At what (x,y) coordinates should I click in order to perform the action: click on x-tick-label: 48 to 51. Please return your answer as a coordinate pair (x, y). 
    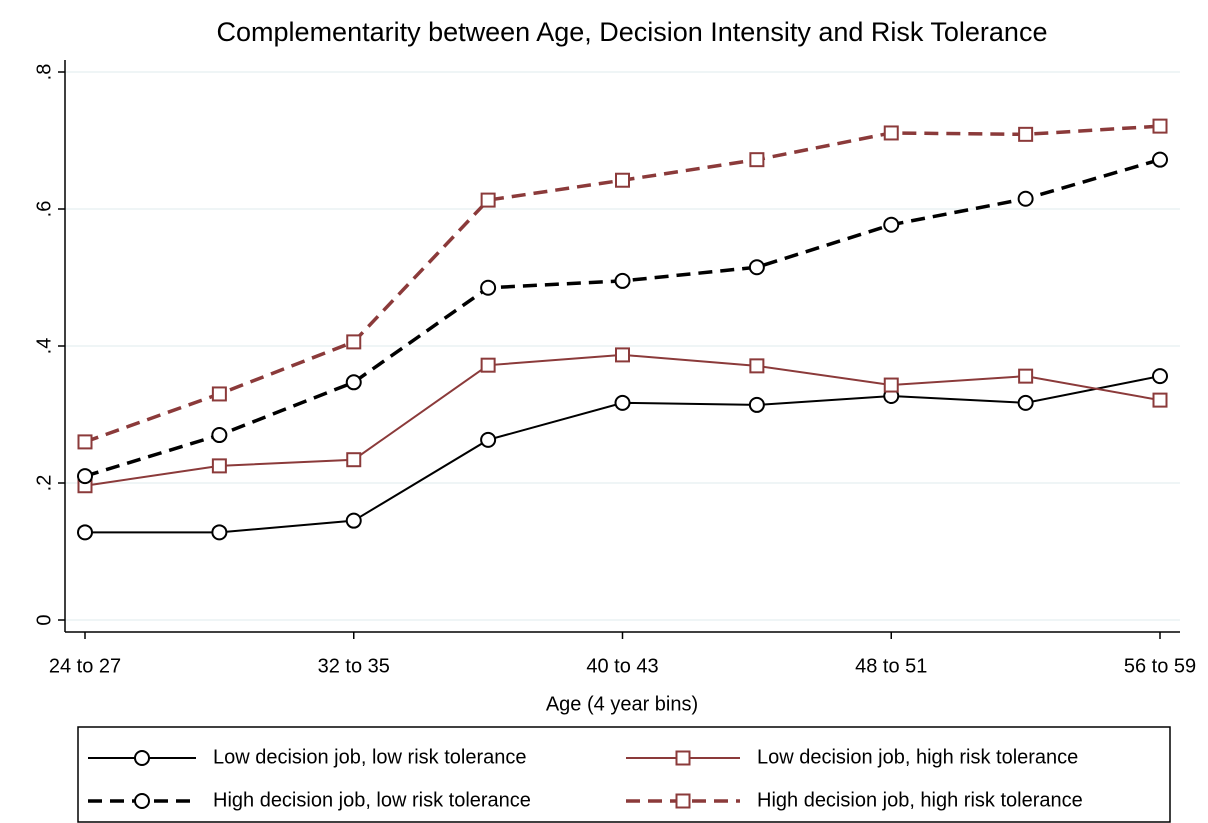
    Looking at the image, I should click on (891, 666).